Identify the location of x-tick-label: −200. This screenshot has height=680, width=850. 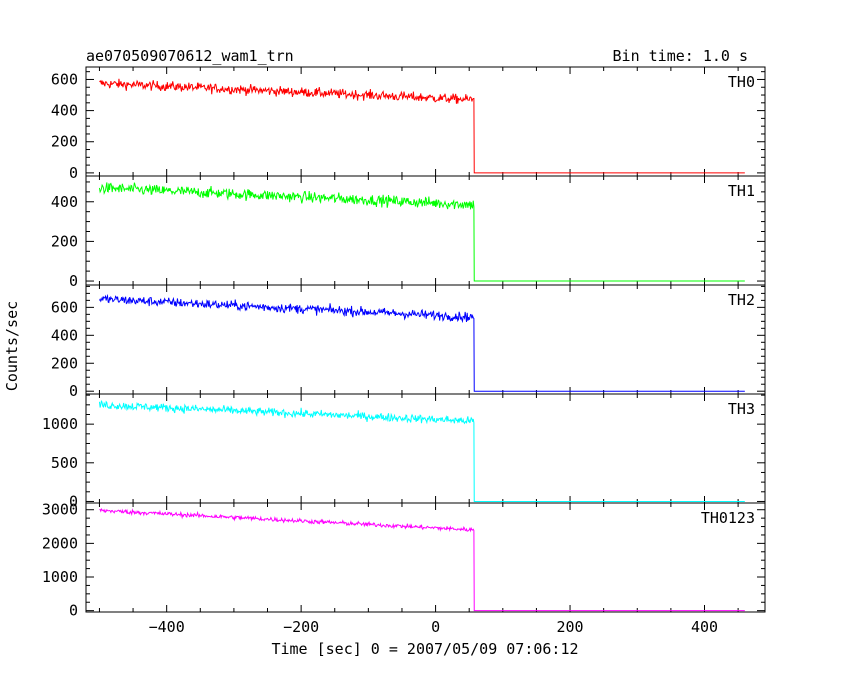
(301, 627).